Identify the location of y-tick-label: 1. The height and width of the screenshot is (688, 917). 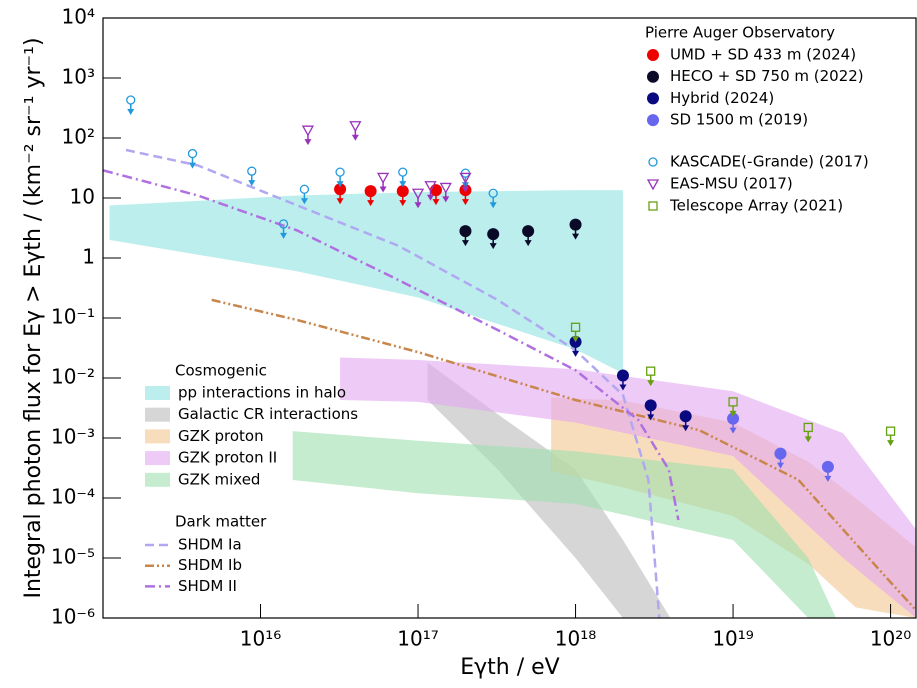
(88, 257).